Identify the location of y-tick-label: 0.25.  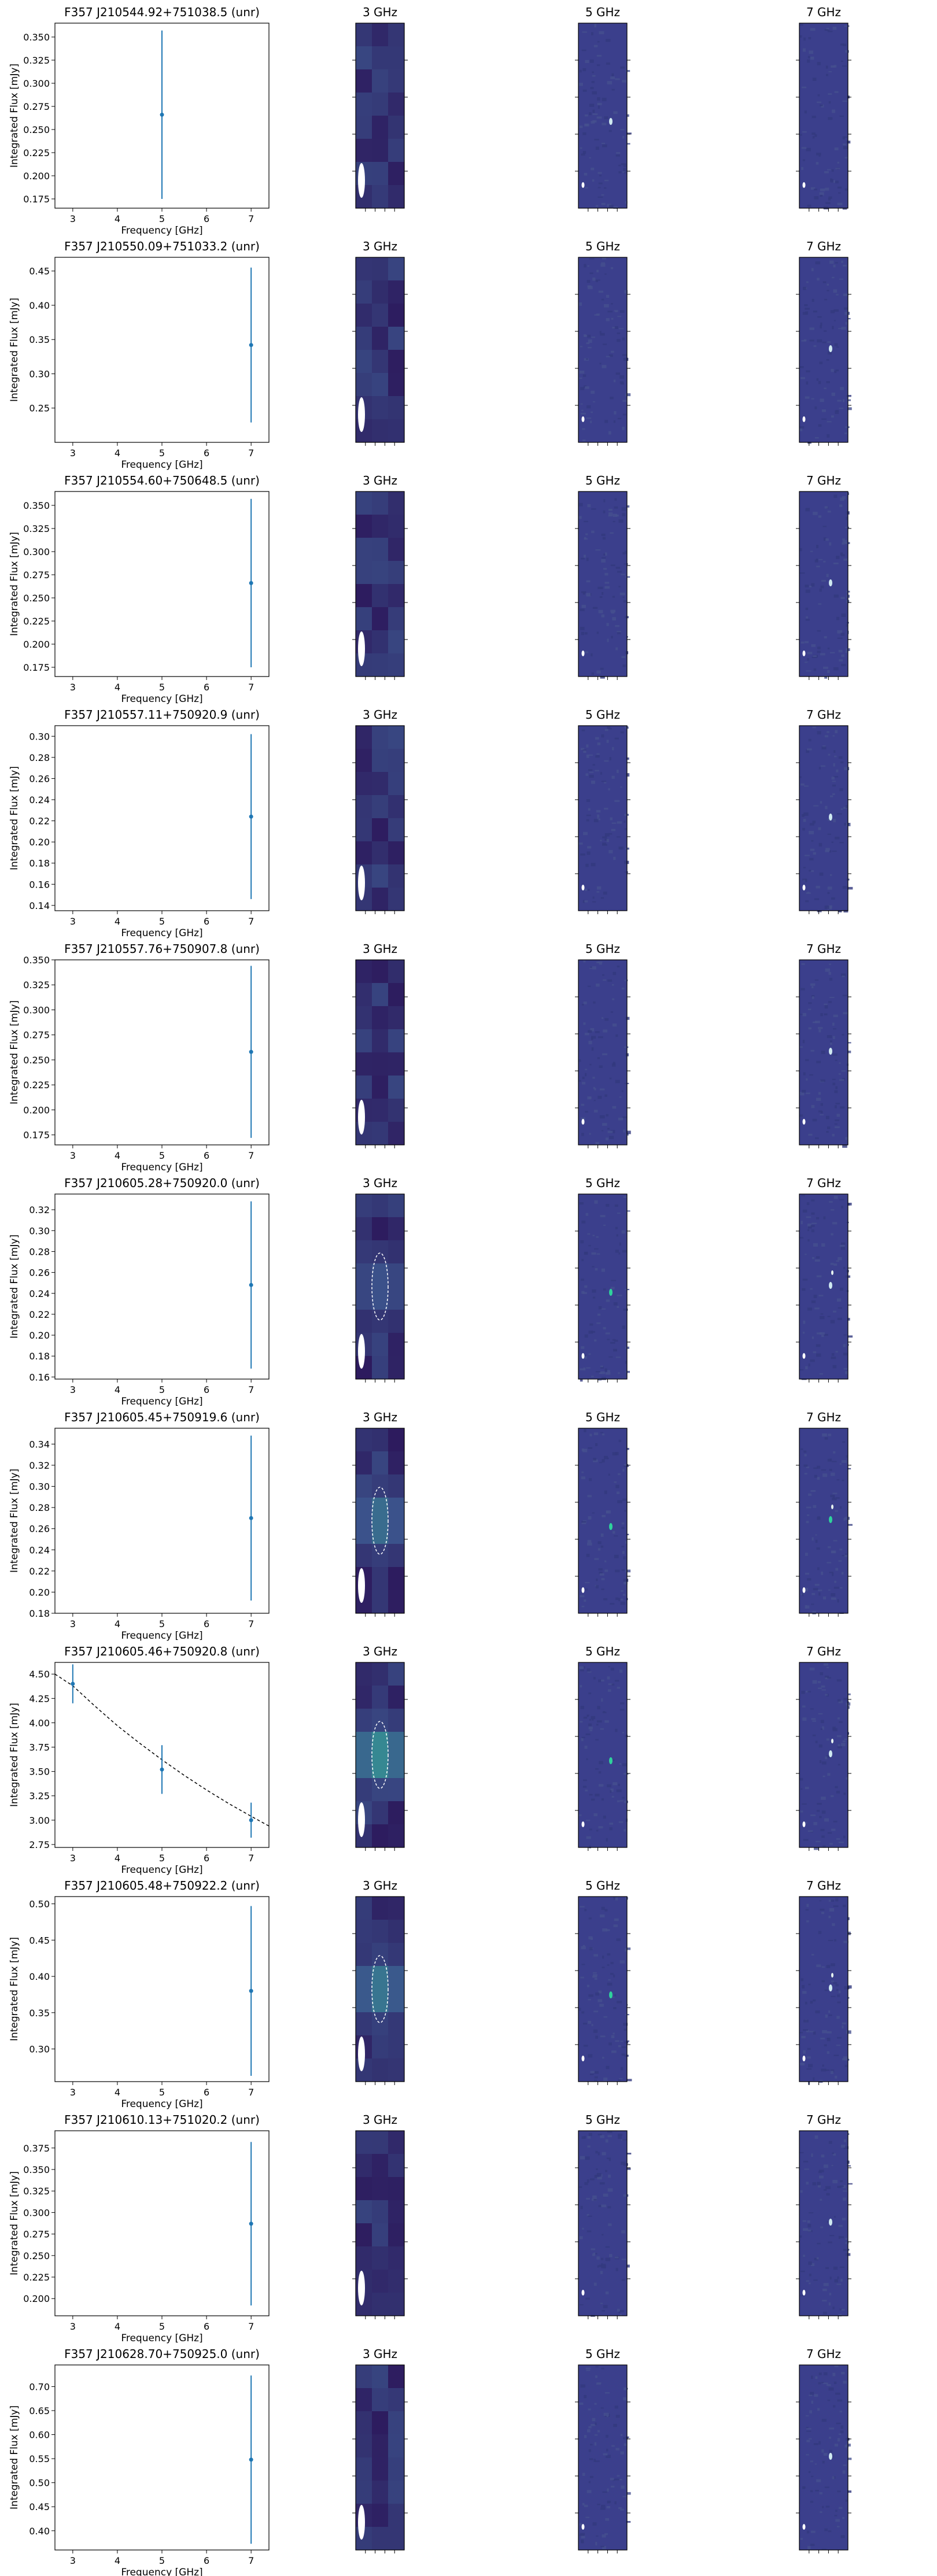
(39, 409).